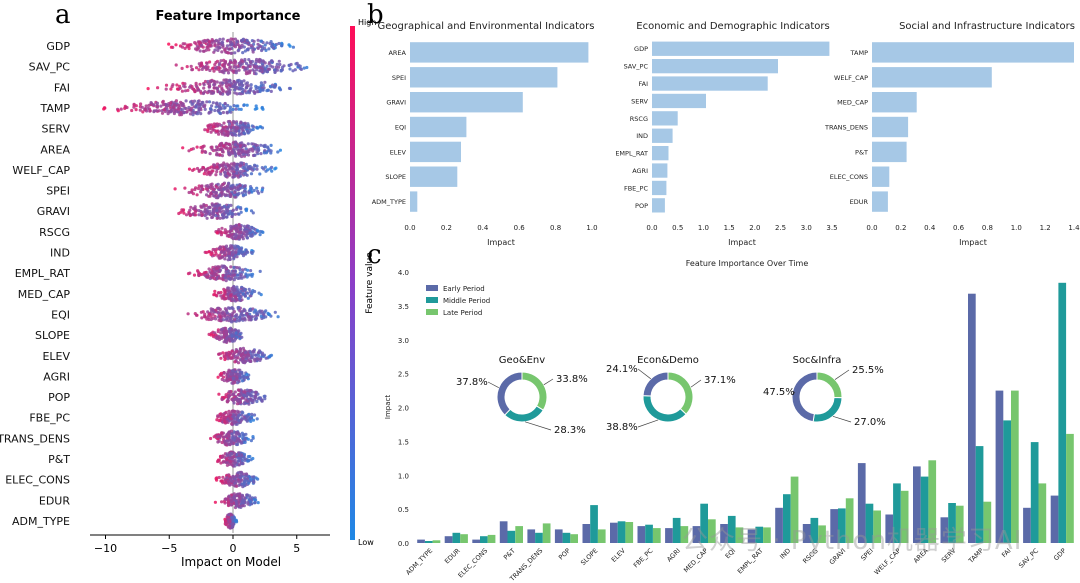 The height and width of the screenshot is (583, 1080). Describe the element at coordinates (987, 522) in the screenshot. I see `bar-tamp-late-period` at that location.